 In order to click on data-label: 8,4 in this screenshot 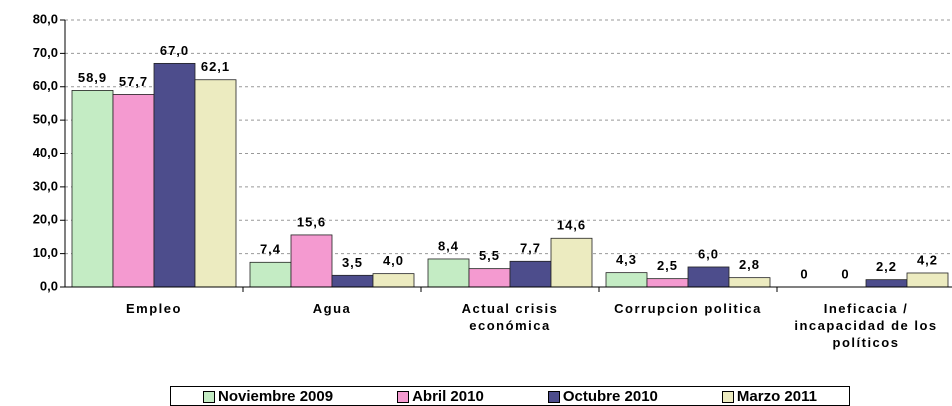, I will do `click(448, 245)`.